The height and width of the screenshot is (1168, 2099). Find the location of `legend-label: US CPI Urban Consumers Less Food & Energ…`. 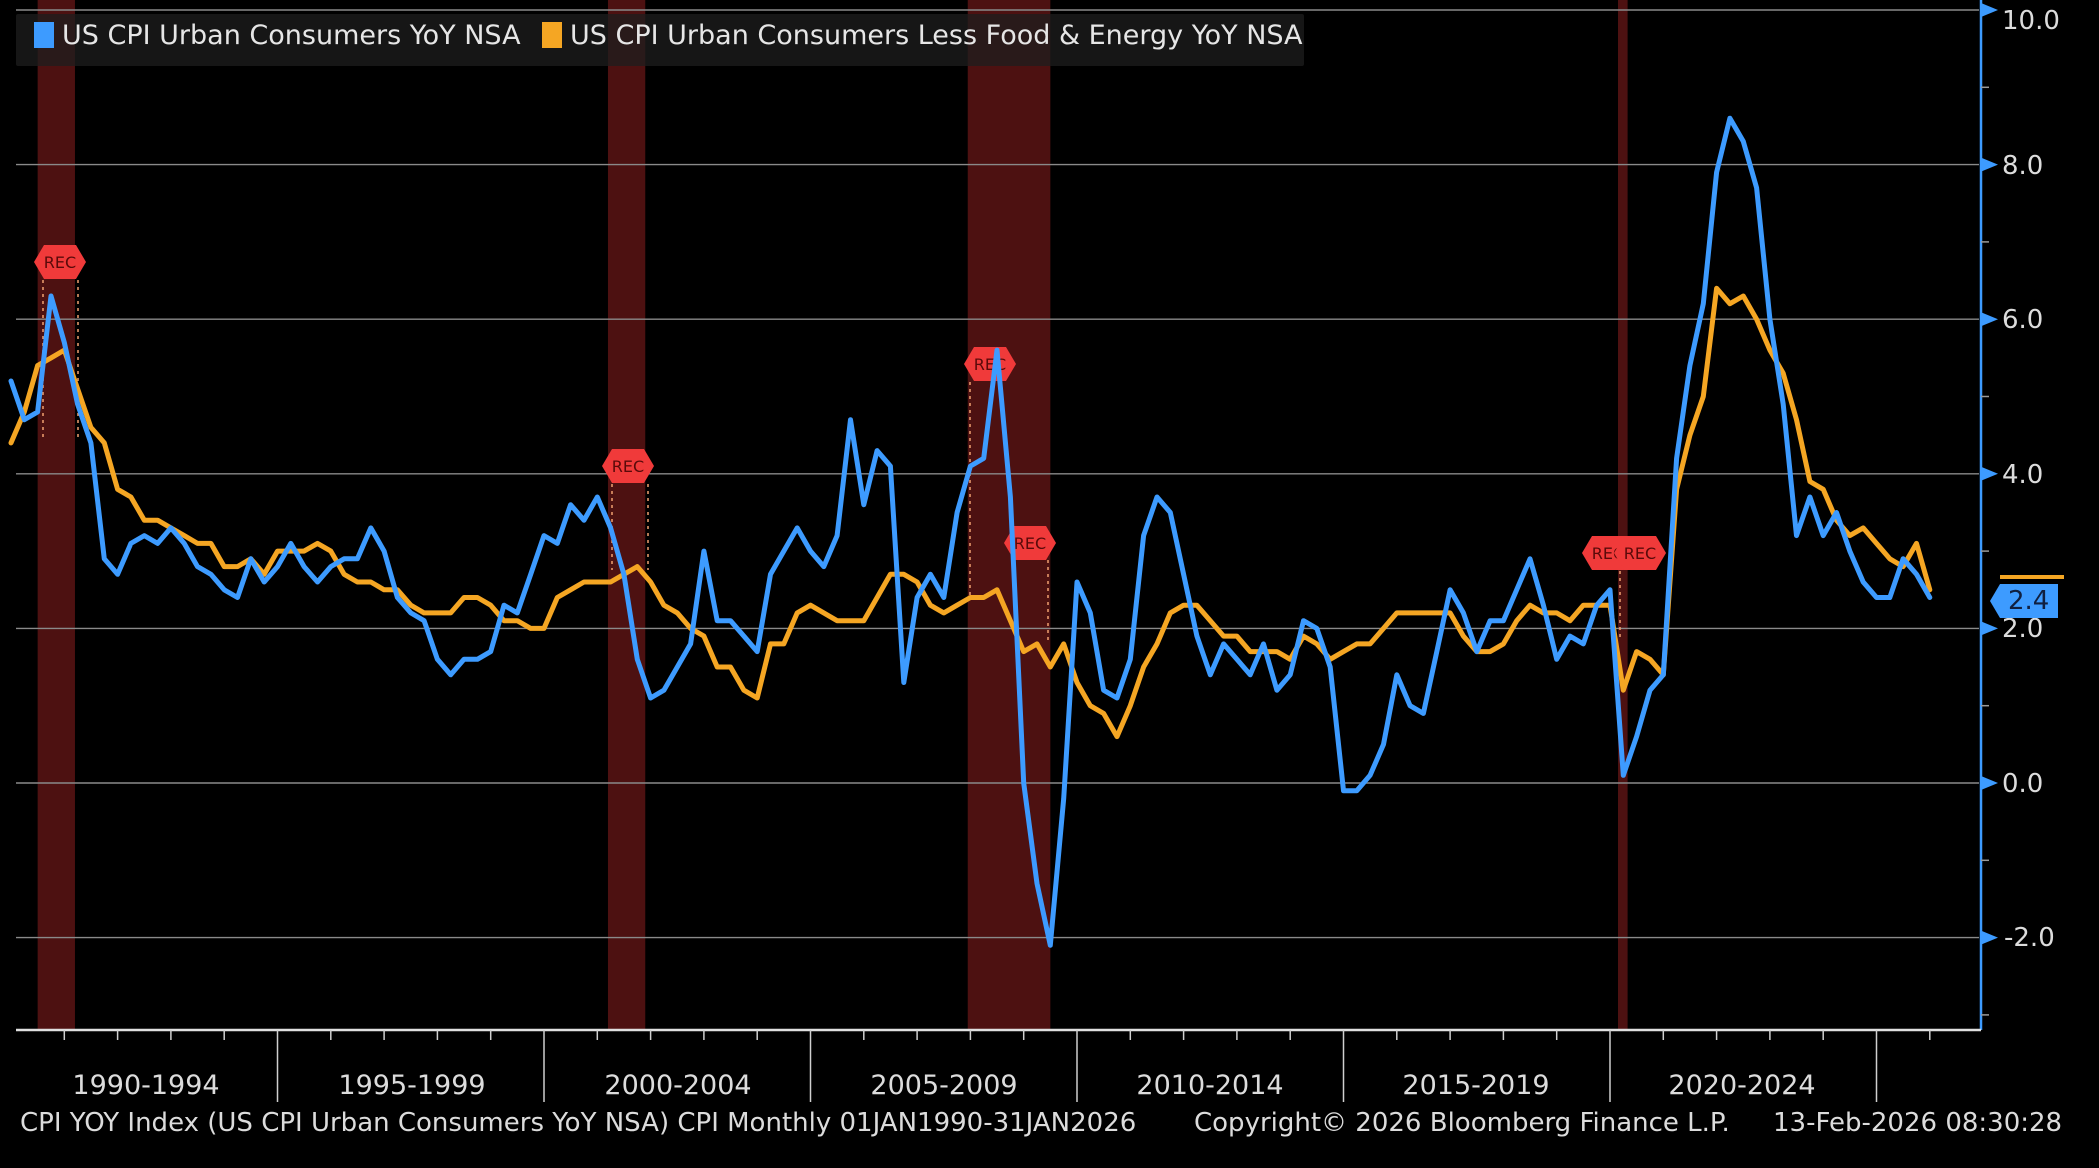

legend-label: US CPI Urban Consumers Less Food & Energ… is located at coordinates (936, 35).